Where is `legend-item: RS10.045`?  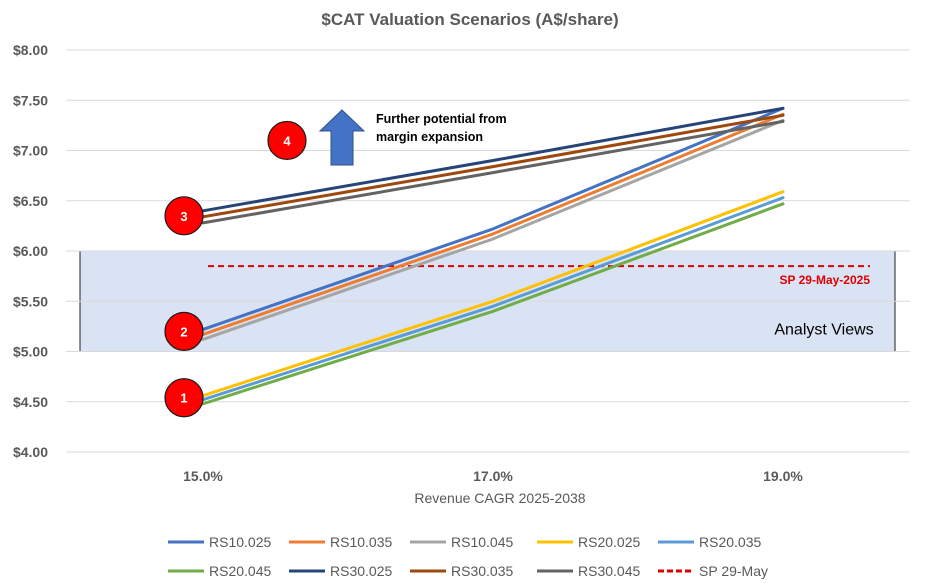 legend-item: RS10.045 is located at coordinates (461, 542).